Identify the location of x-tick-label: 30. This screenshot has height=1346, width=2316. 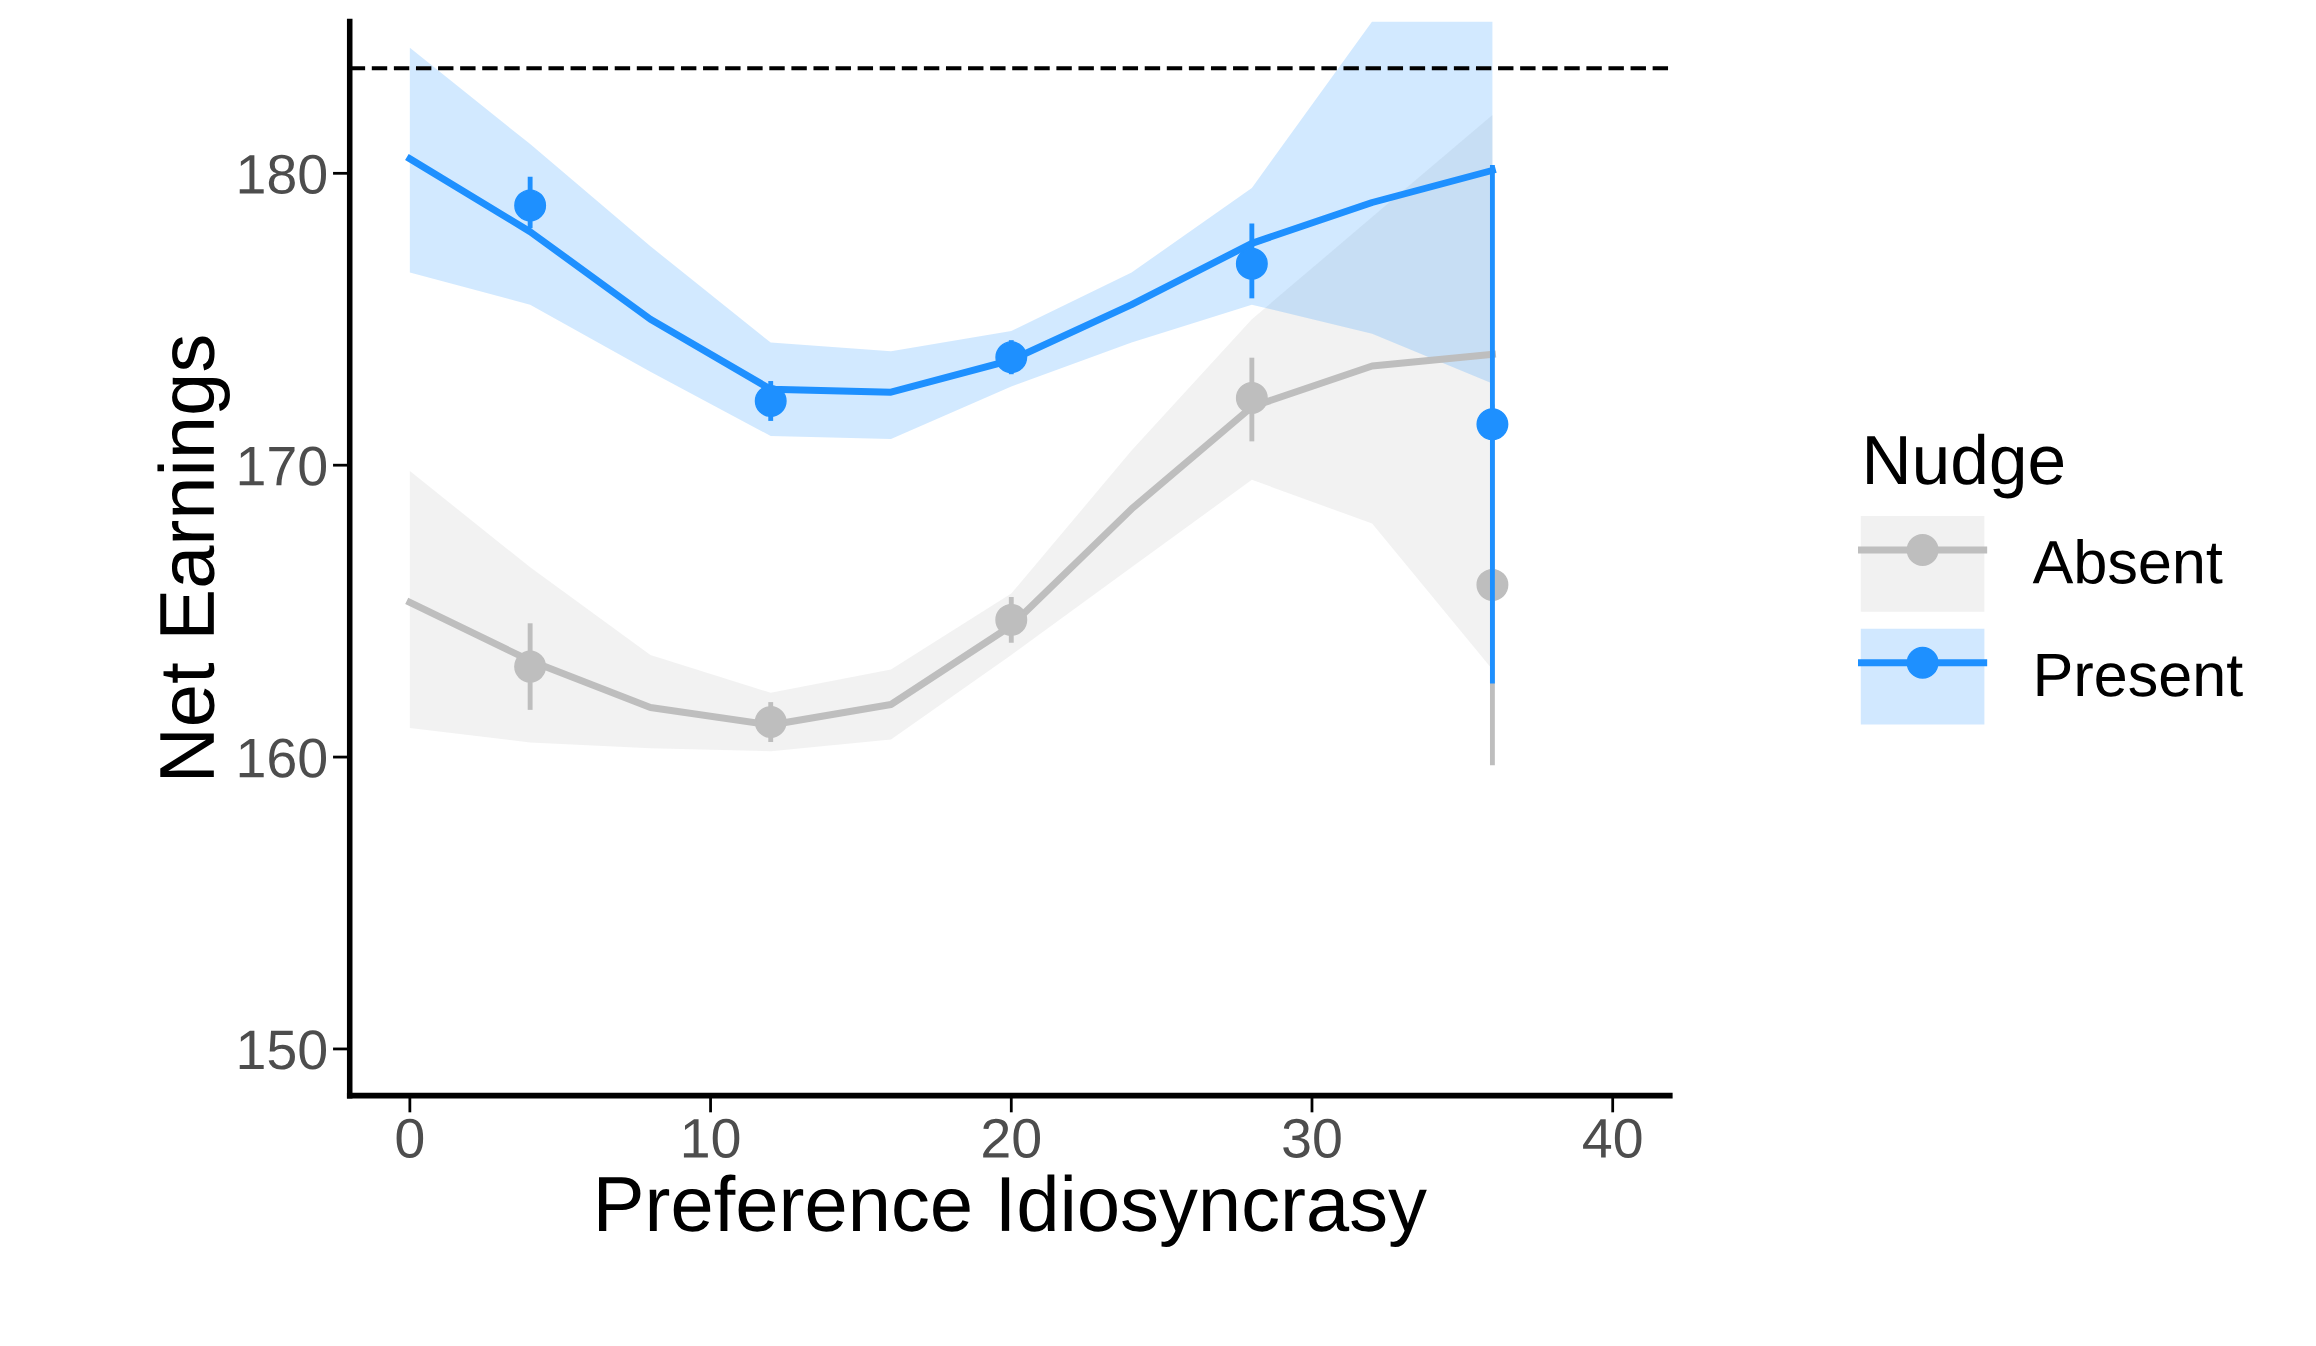
(1312, 1138).